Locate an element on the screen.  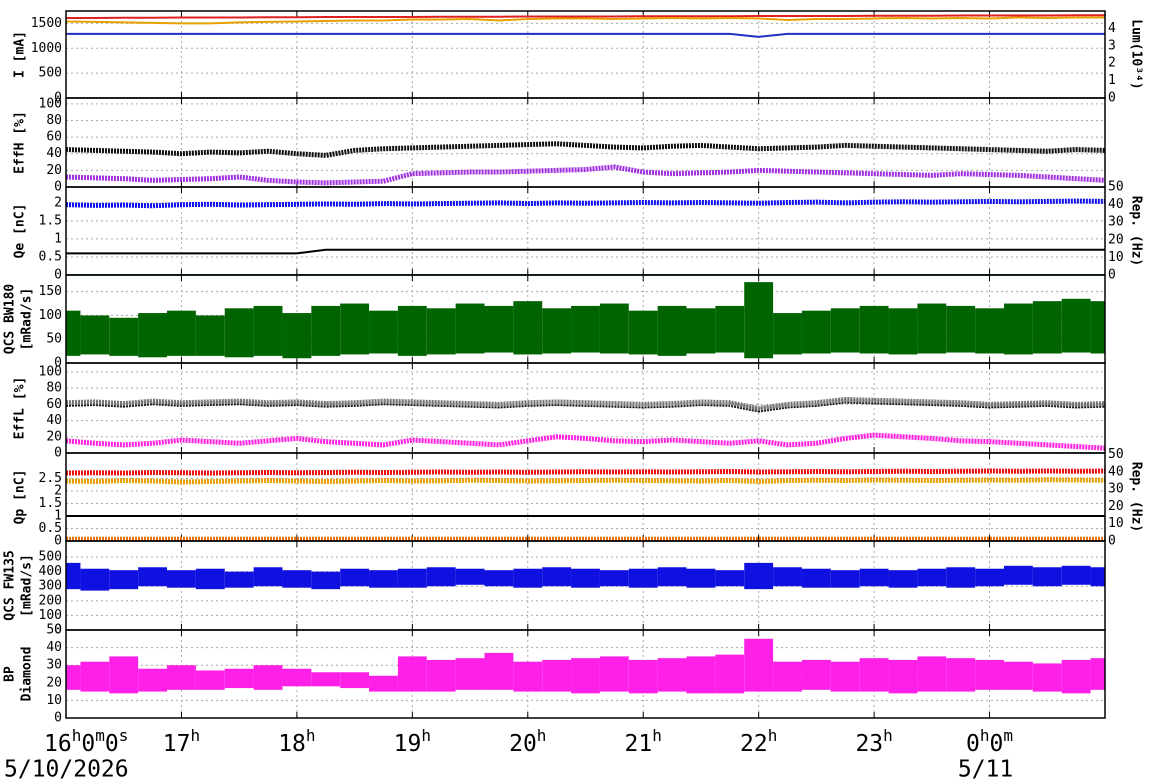
y2-tick-label: 4 is located at coordinates (1112, 28).